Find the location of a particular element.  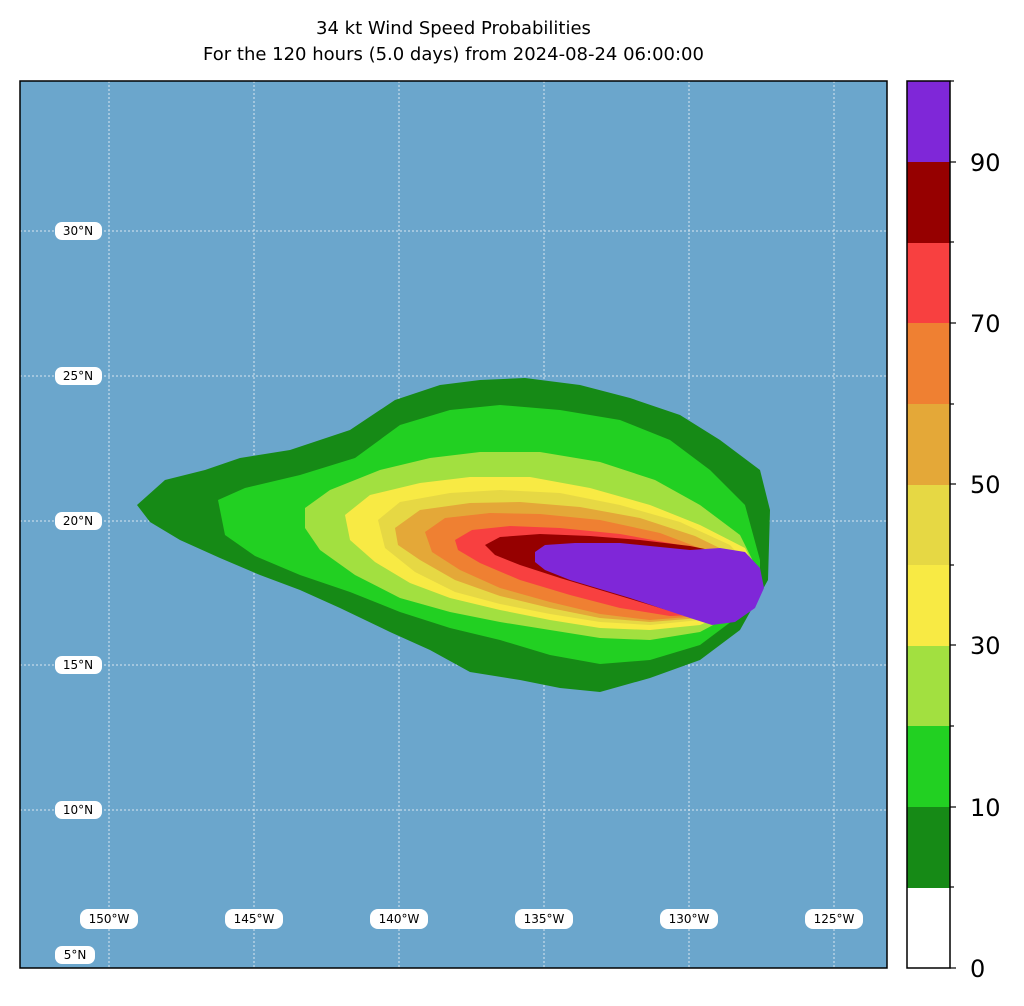

lat-labels: 30°N 25°N 20°N 15°N 10°N 5°N is located at coordinates (78, 593).